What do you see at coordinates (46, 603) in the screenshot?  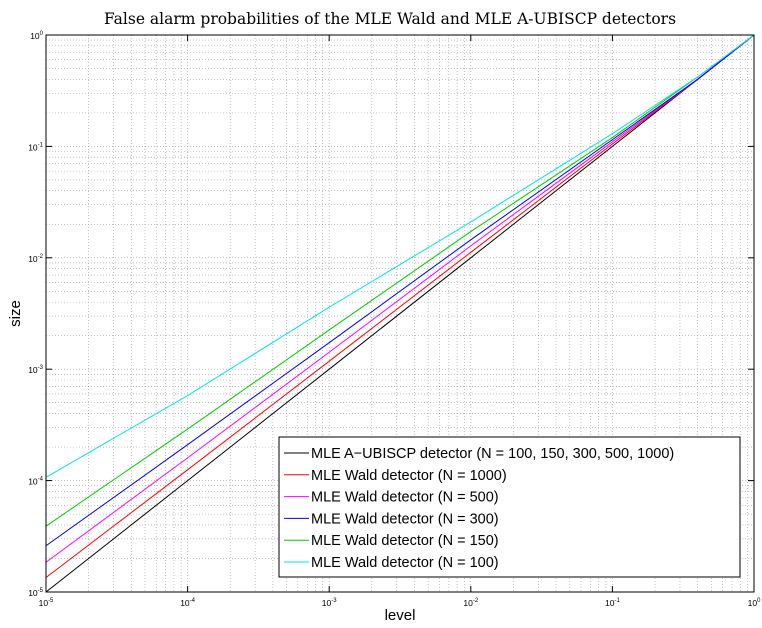 I see `x-tick-label: 10⁻⁵` at bounding box center [46, 603].